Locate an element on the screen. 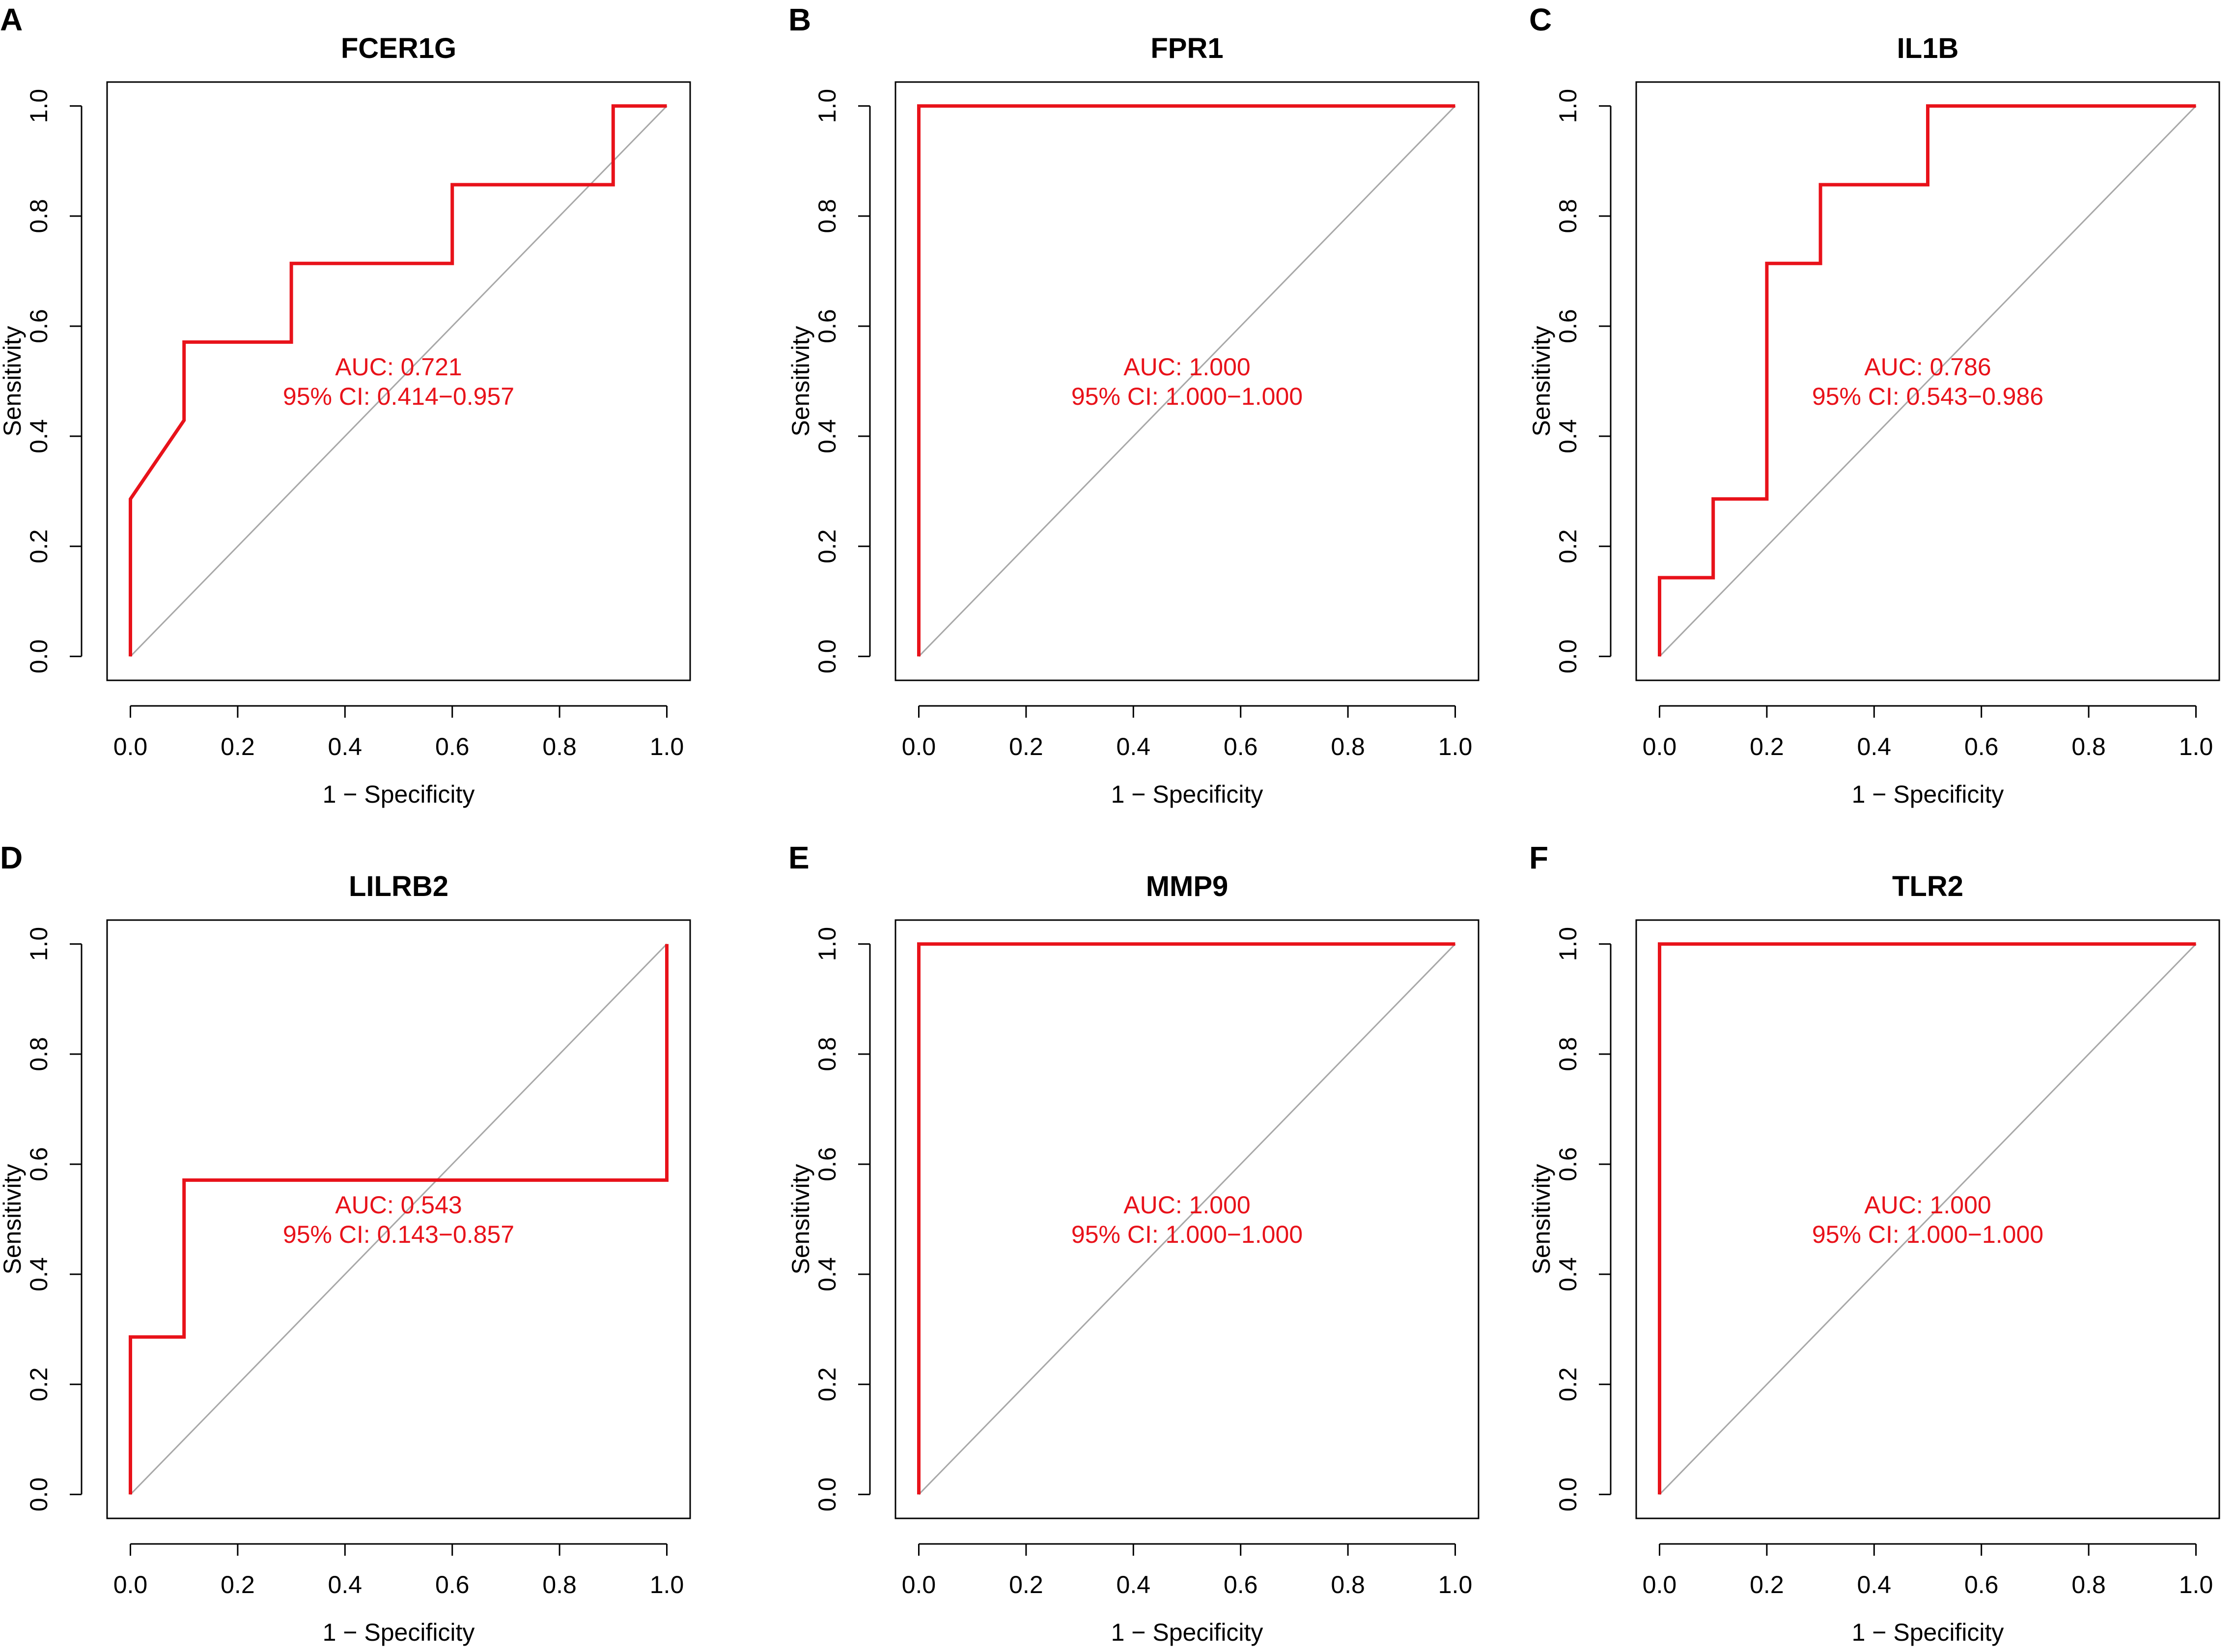 This screenshot has height=1652, width=2235. chart-title: MMP9 is located at coordinates (1187, 886).